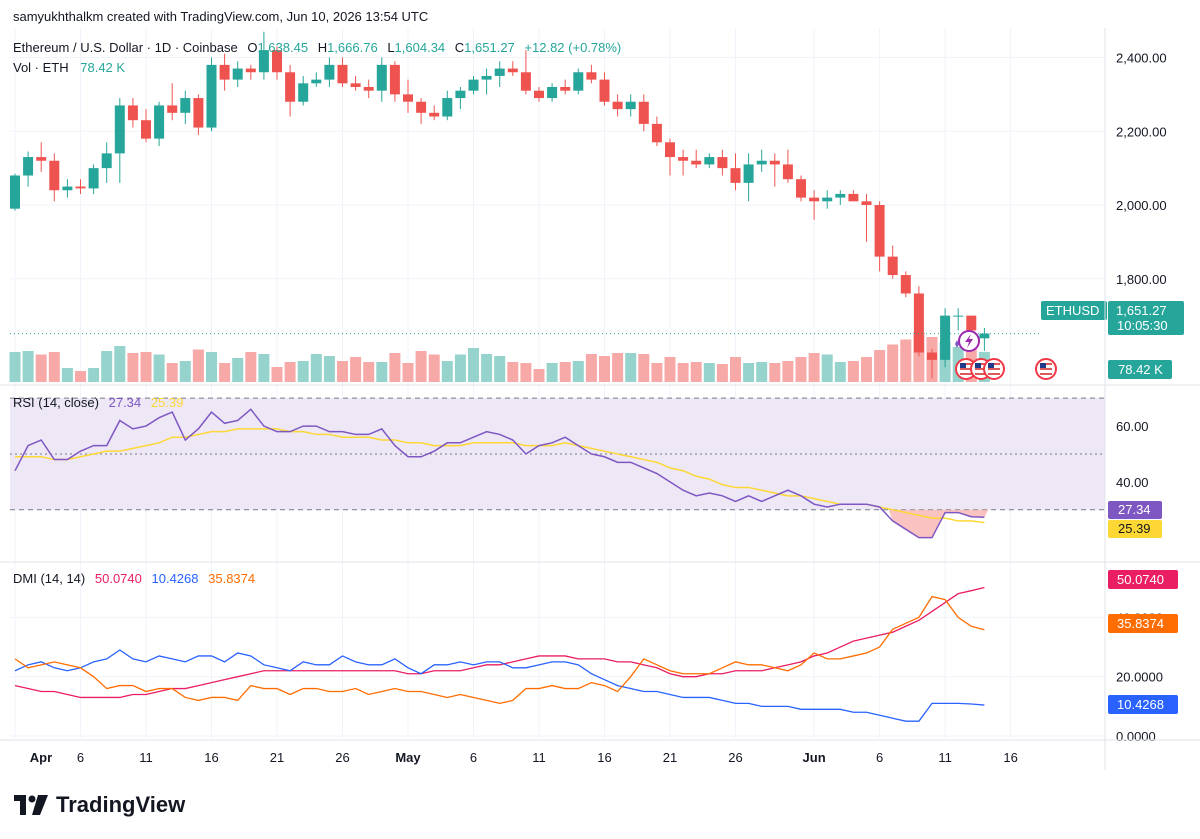 Image resolution: width=1200 pixels, height=839 pixels. I want to click on time-axis-tick: 21, so click(670, 757).